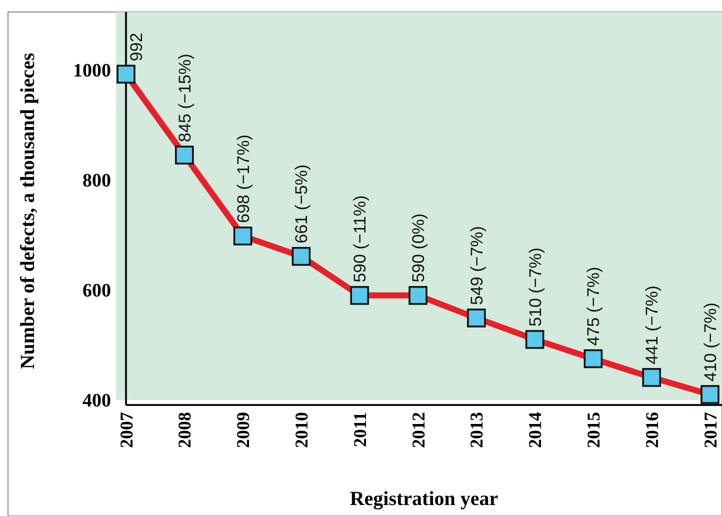 The width and height of the screenshot is (722, 516). What do you see at coordinates (360, 430) in the screenshot?
I see `x-tick-label: 2011` at bounding box center [360, 430].